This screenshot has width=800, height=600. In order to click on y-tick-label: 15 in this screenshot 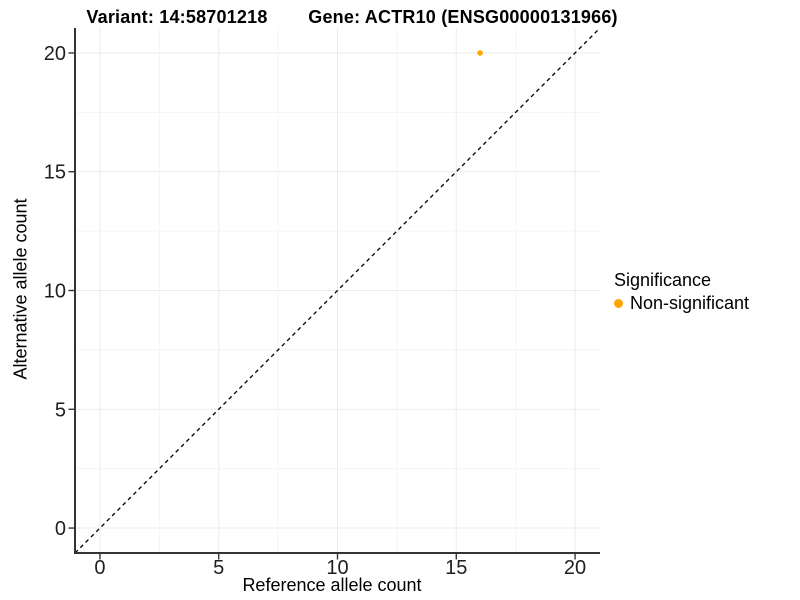, I will do `click(55, 173)`.